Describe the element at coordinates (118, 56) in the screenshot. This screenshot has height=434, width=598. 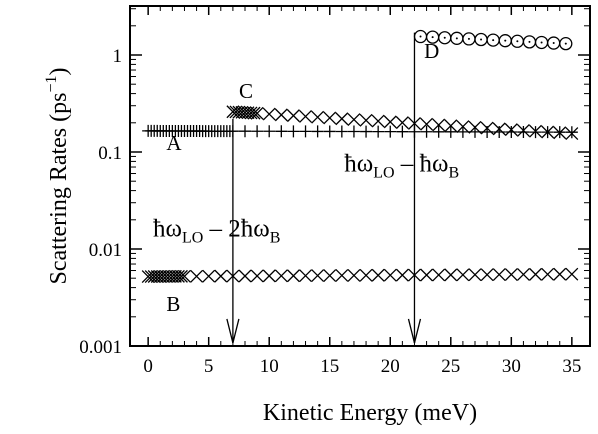
I see `y-tick-label: 1` at that location.